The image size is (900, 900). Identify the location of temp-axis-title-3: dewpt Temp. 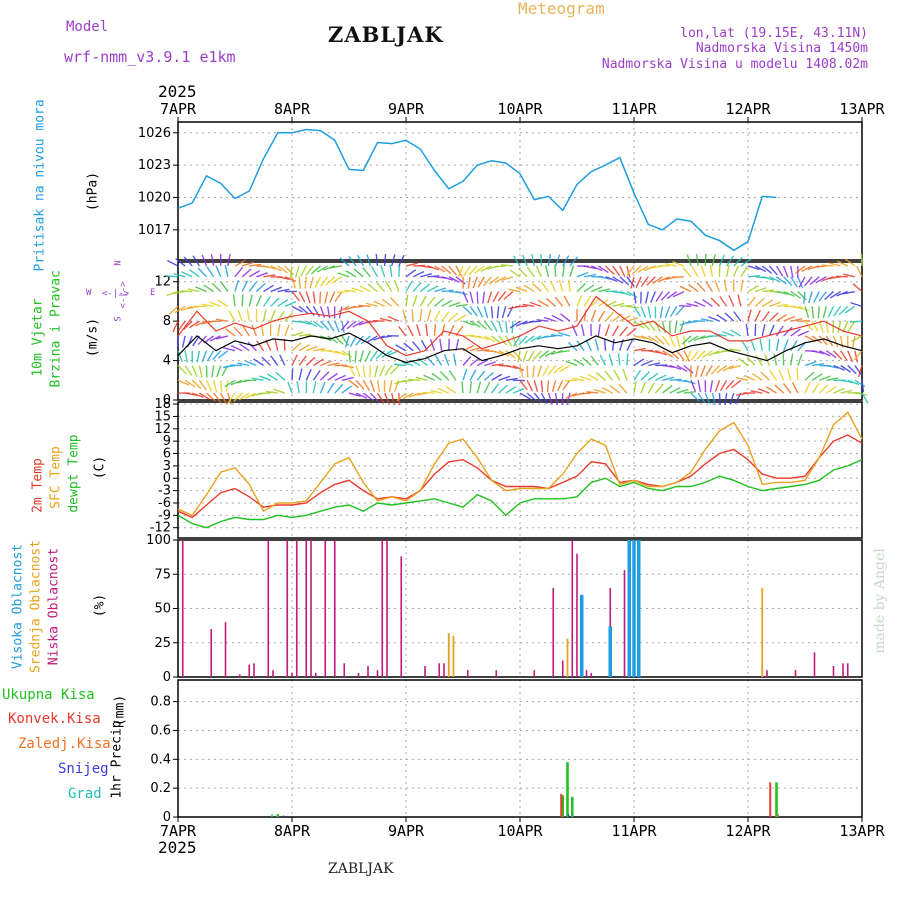
(74, 473).